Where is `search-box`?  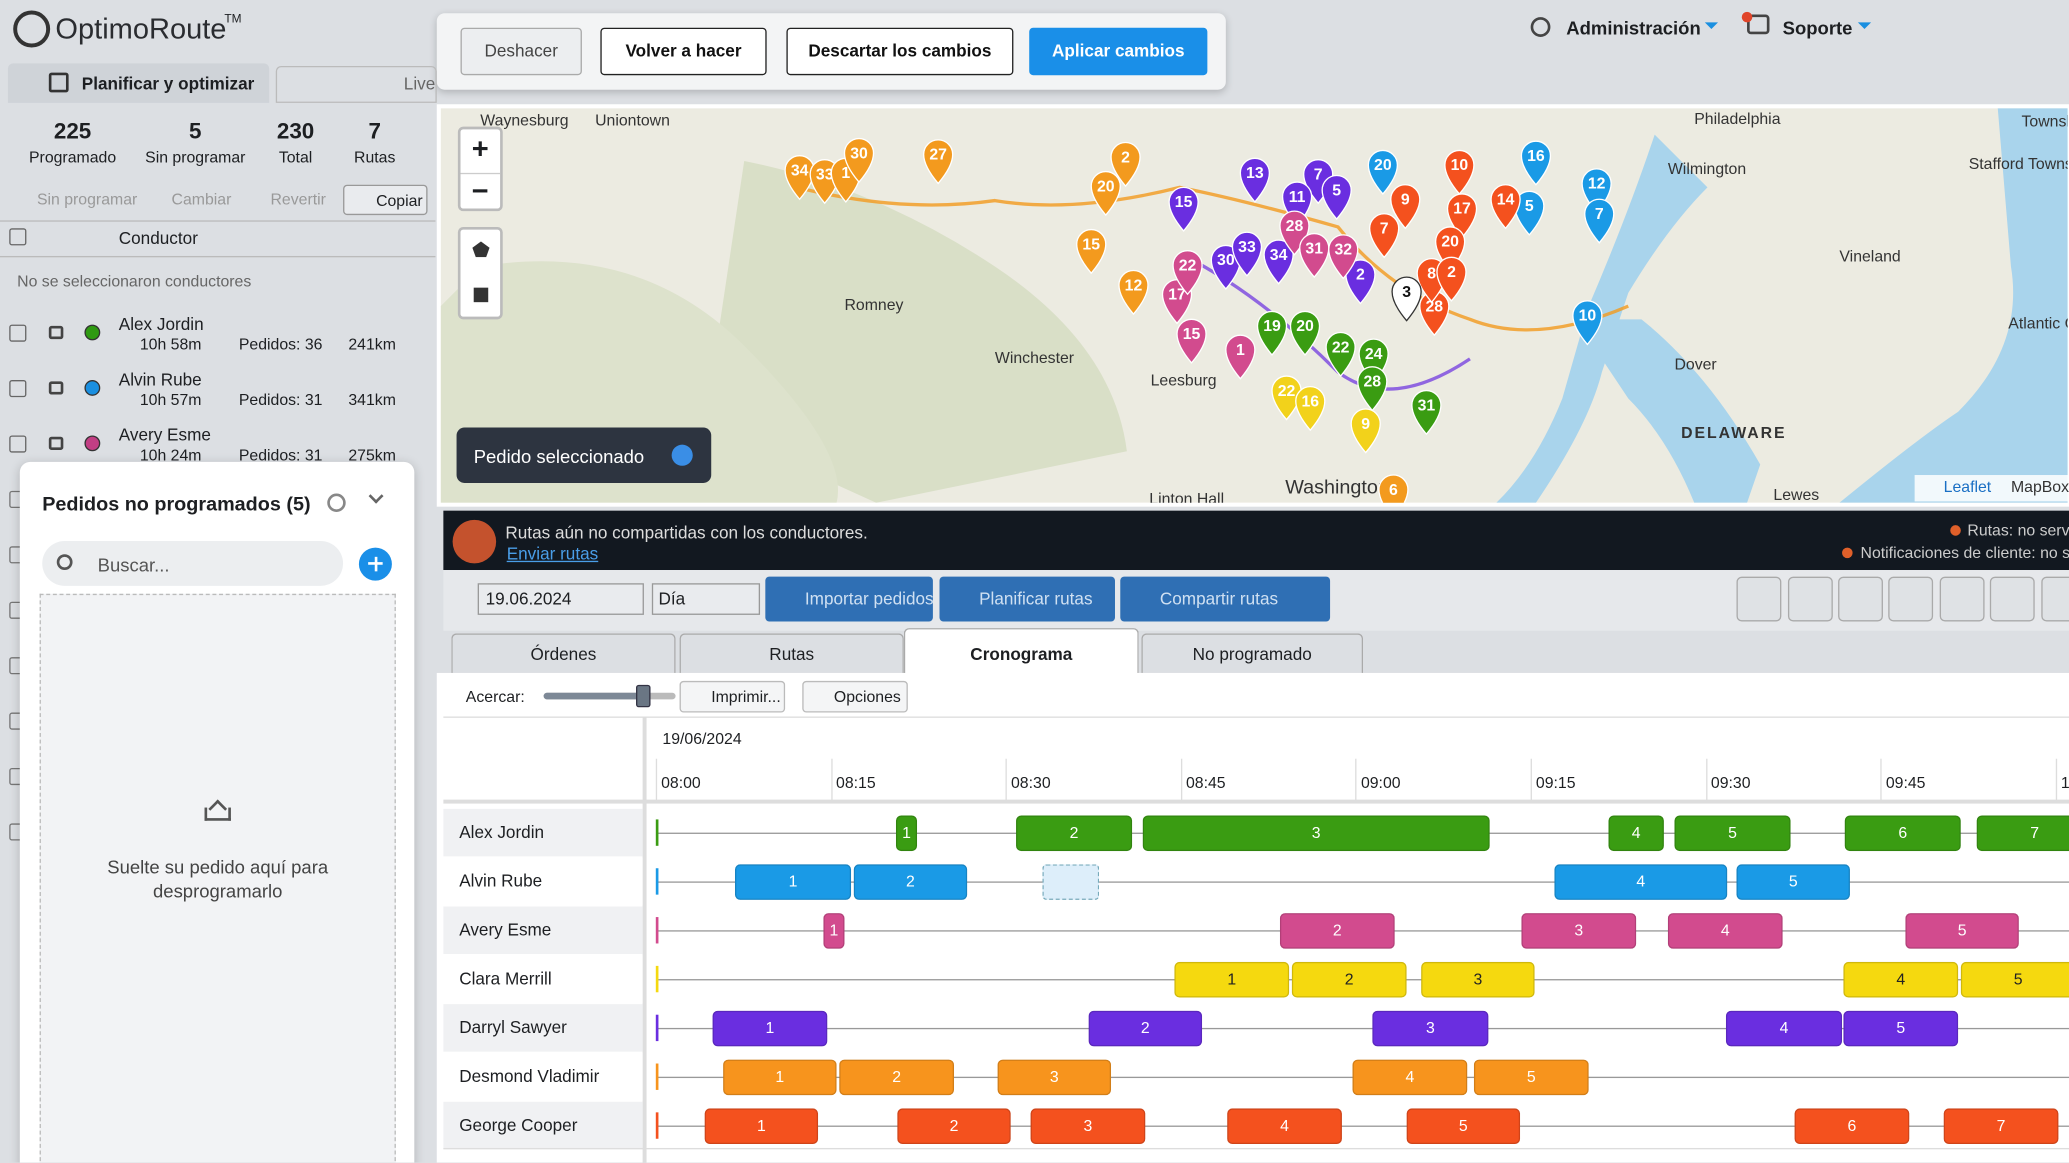 search-box is located at coordinates (193, 563).